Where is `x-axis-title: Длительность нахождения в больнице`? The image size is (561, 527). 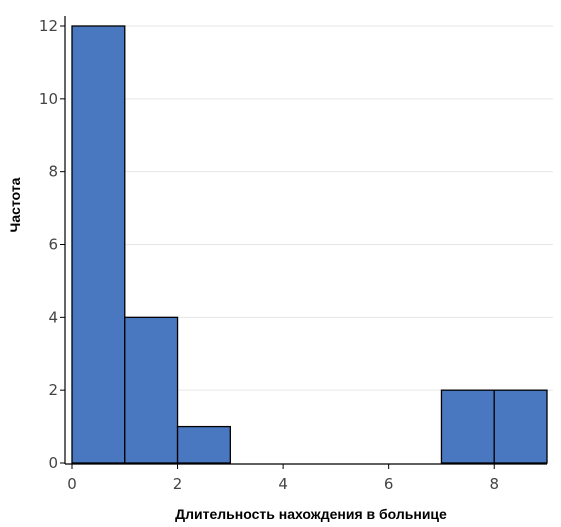
x-axis-title: Длительность нахождения в больнице is located at coordinates (311, 514).